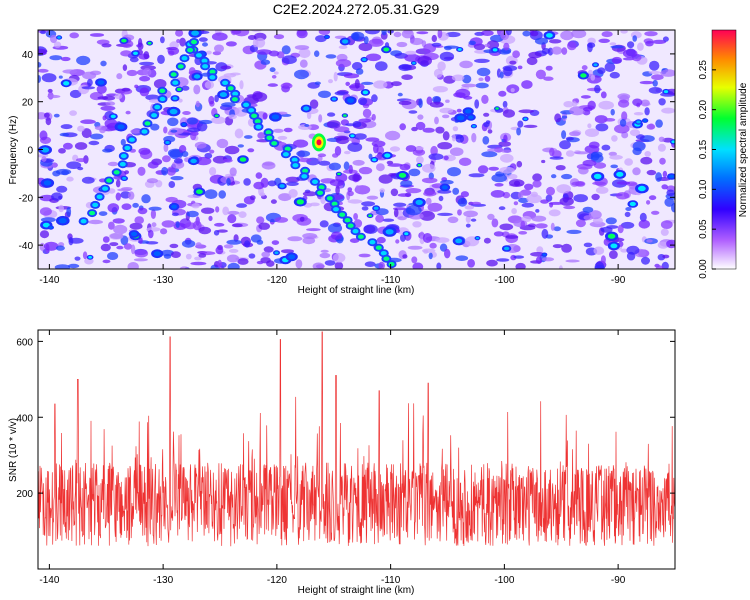  What do you see at coordinates (277, 280) in the screenshot?
I see `x-tick-label: -120` at bounding box center [277, 280].